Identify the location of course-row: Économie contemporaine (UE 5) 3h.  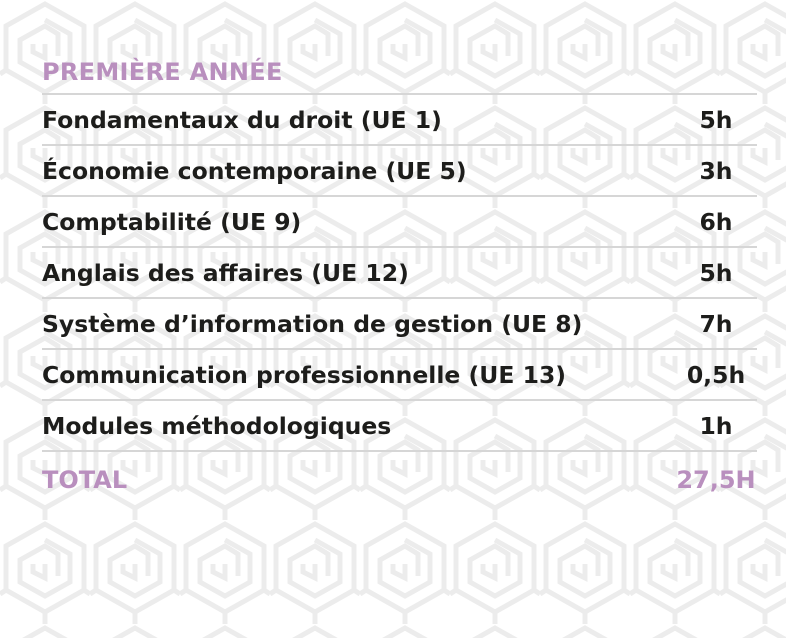
(399, 171).